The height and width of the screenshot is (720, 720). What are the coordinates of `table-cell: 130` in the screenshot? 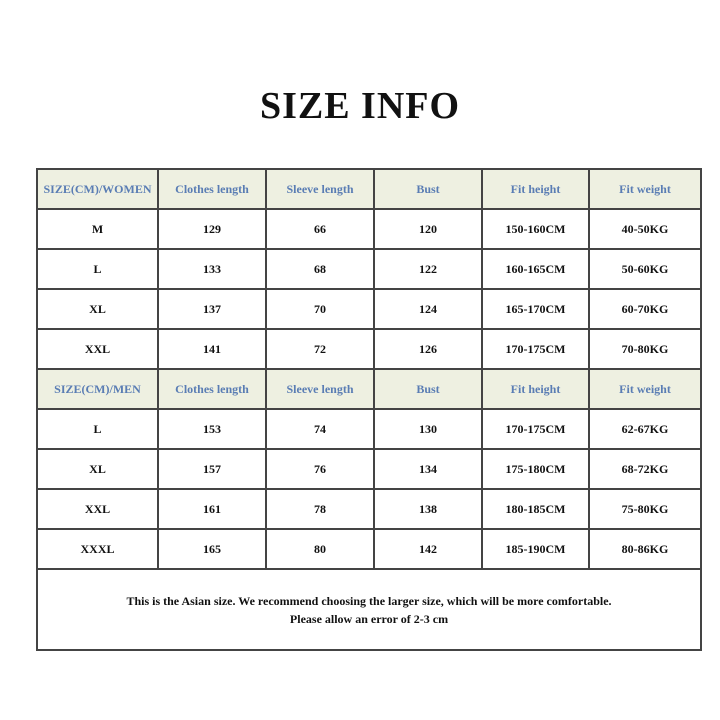 It's located at (428, 429).